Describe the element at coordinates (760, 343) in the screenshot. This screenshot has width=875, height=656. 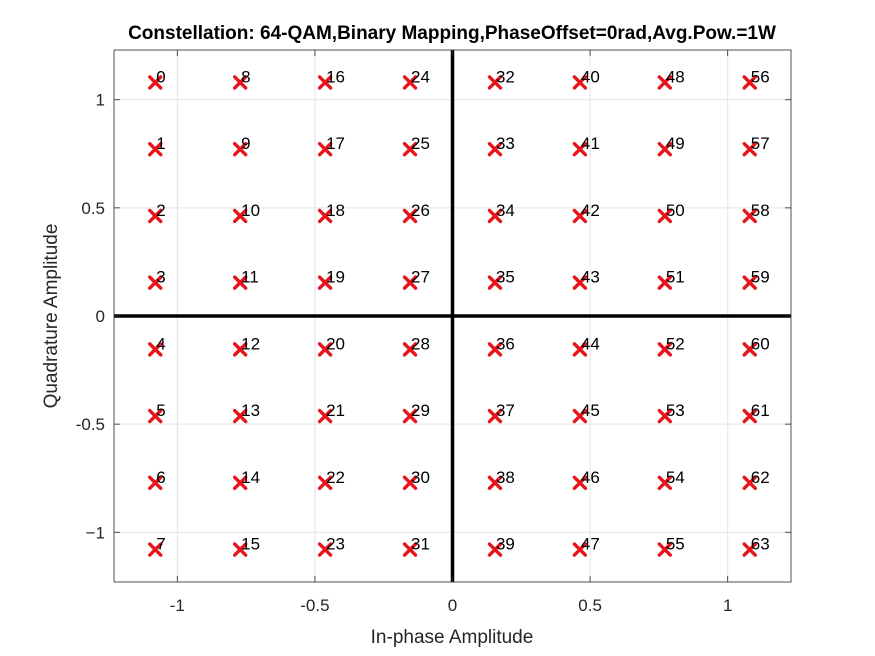
I see `symbol-label: 60` at that location.